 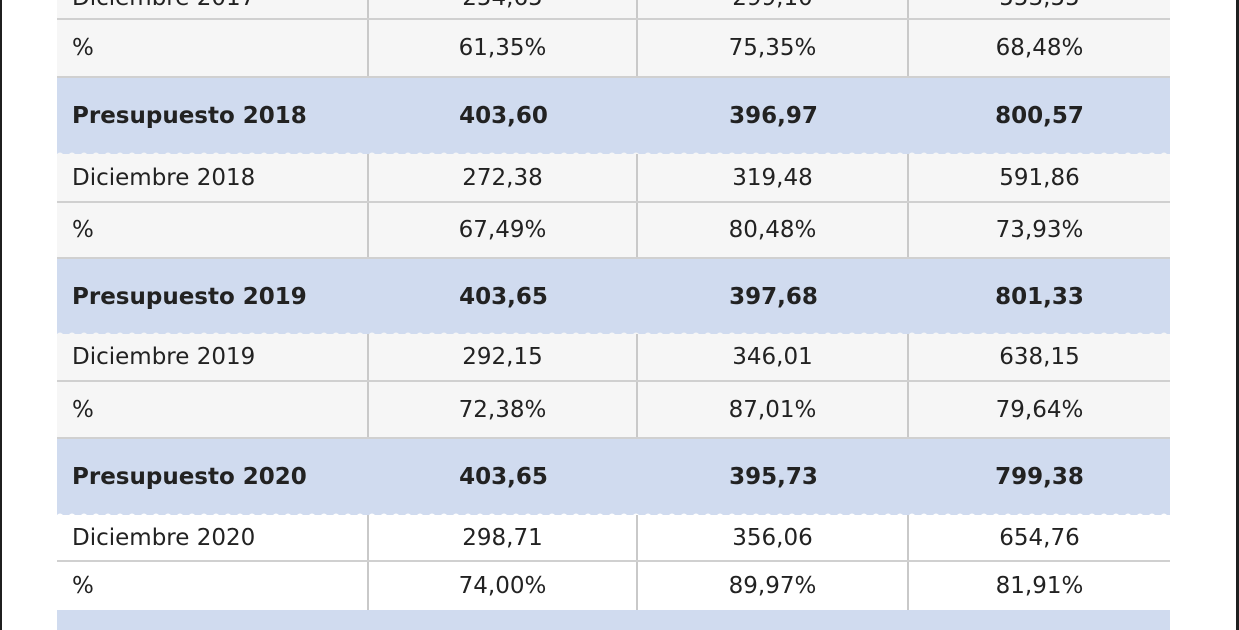 What do you see at coordinates (1039, 116) in the screenshot?
I see `total-cell: 800,57` at bounding box center [1039, 116].